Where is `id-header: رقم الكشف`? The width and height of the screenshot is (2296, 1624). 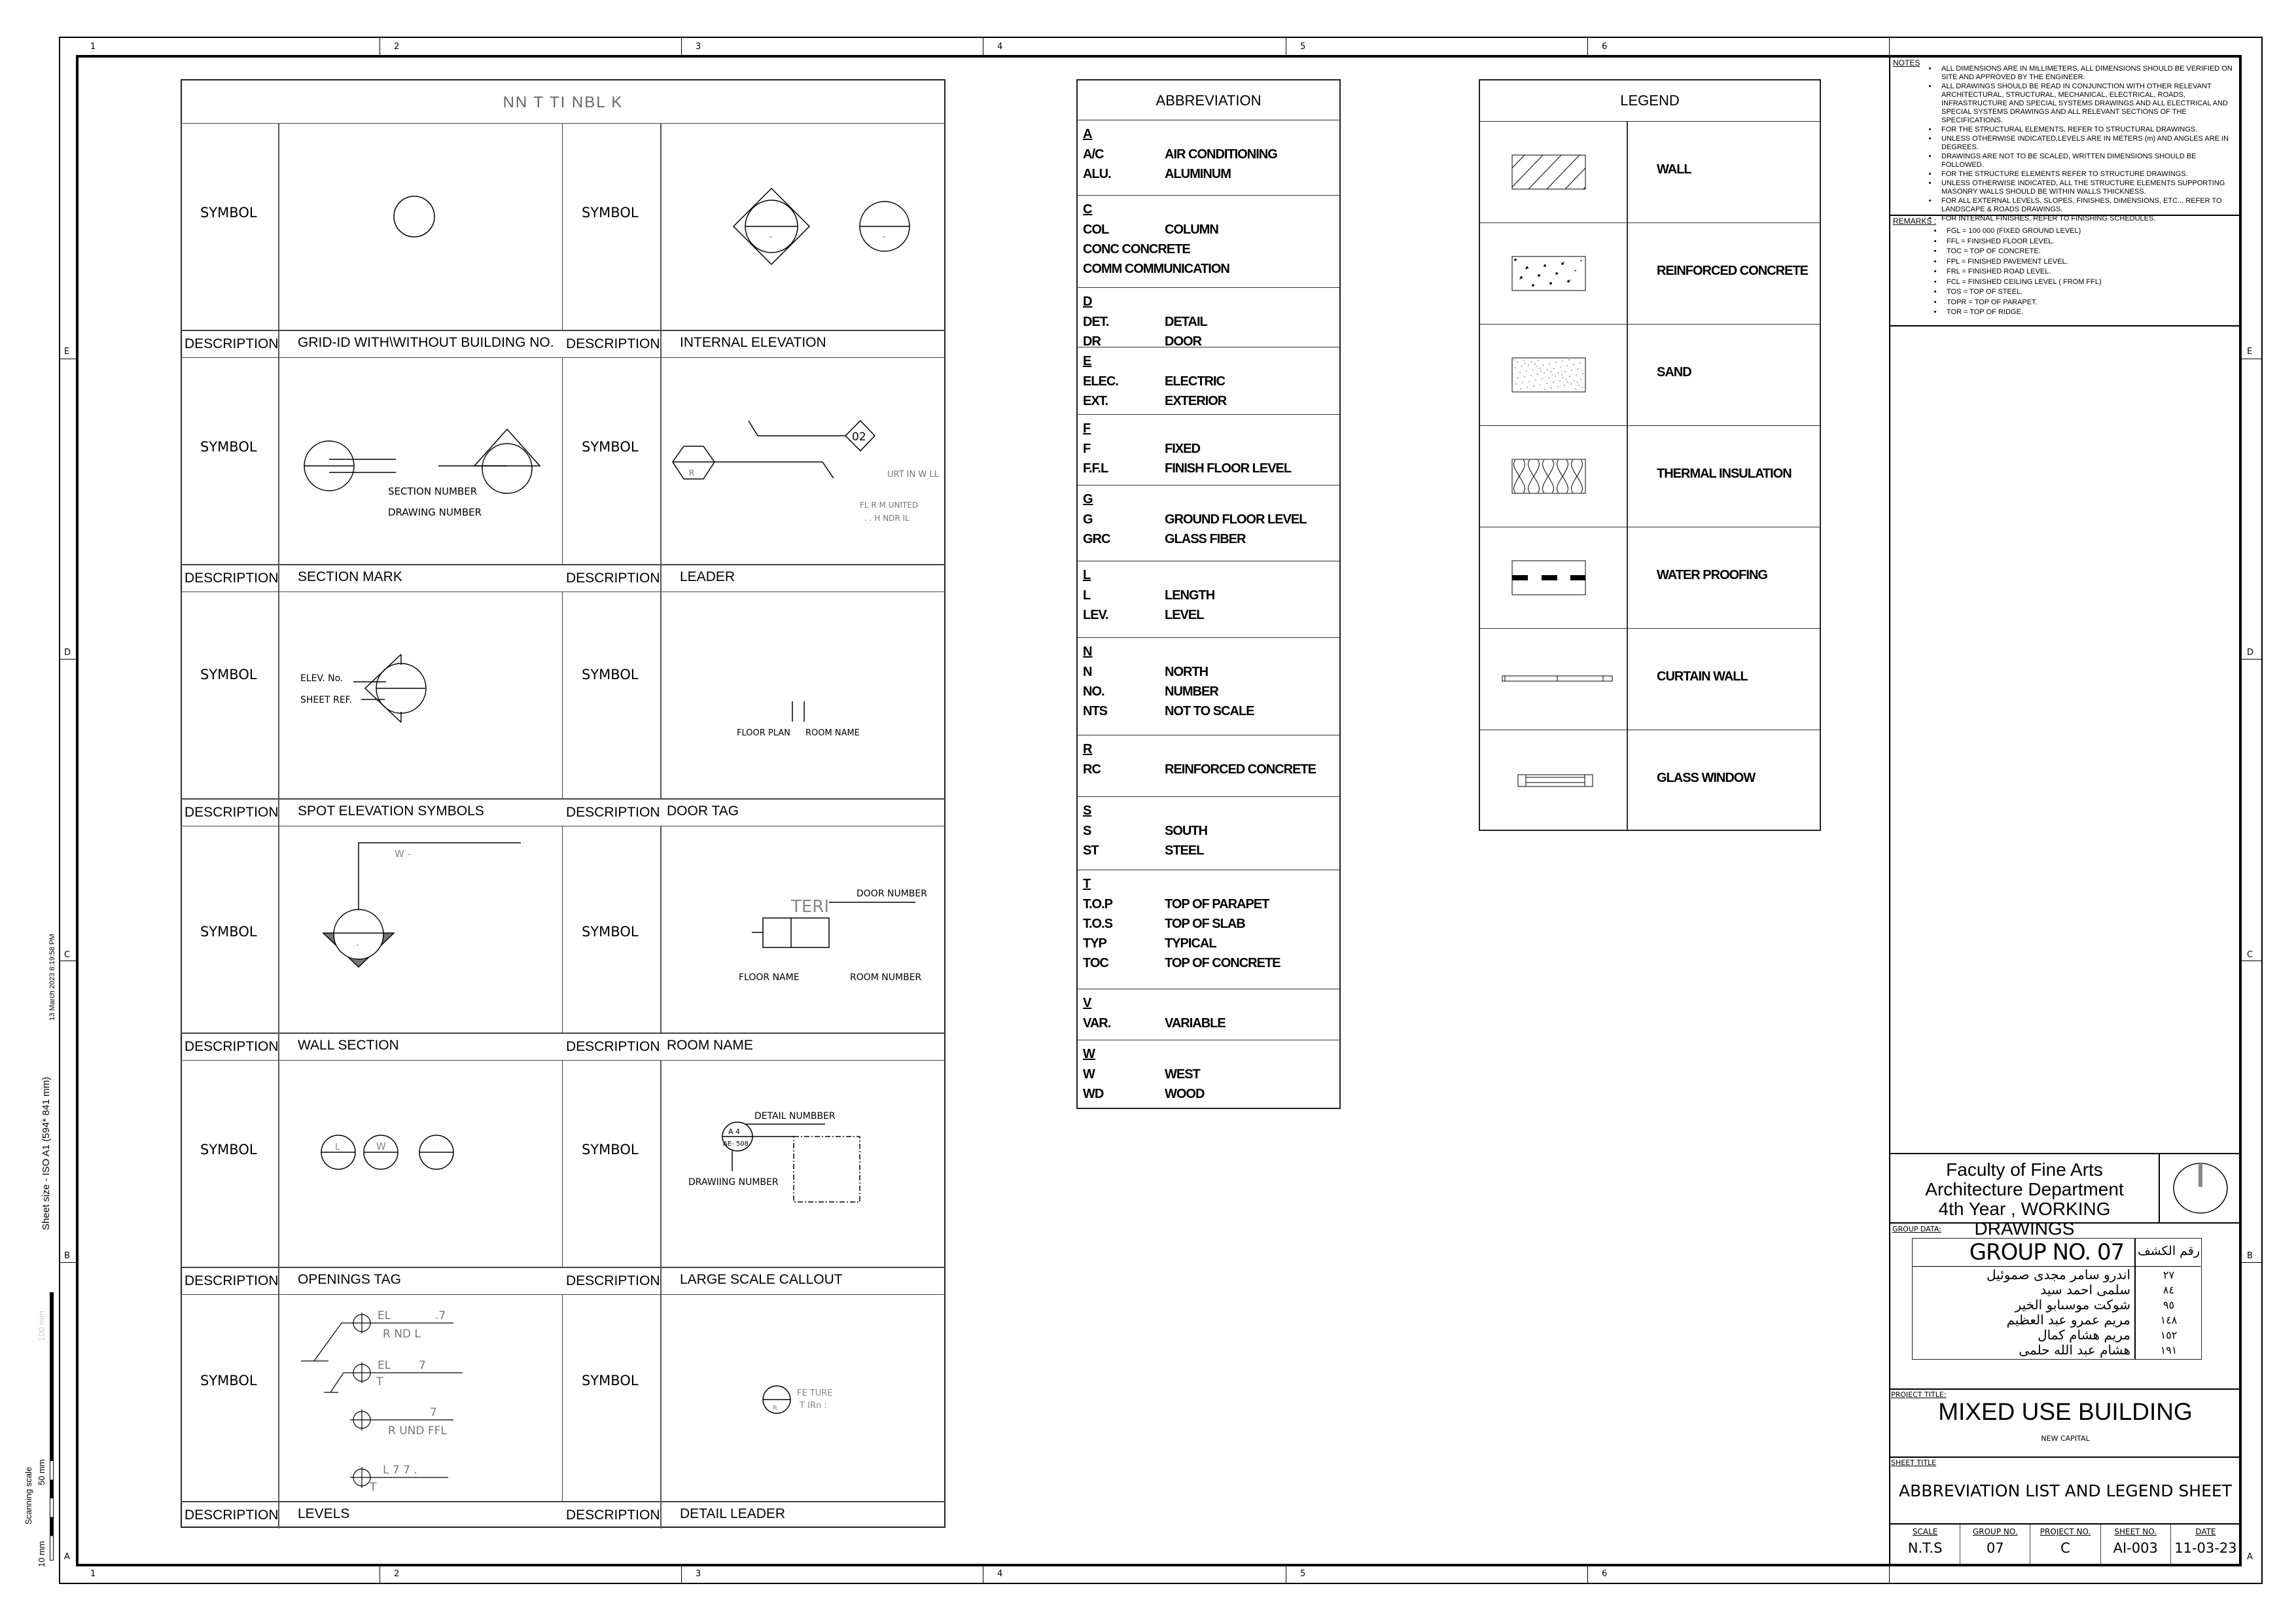 id-header: رقم الكشف is located at coordinates (2168, 1251).